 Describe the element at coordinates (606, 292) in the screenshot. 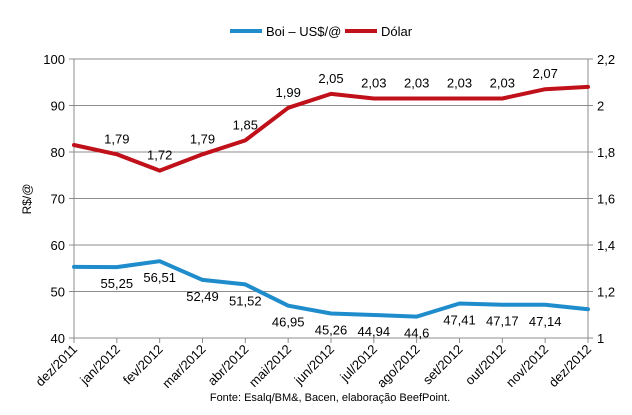

I see `right-tick-label: 1,2` at that location.